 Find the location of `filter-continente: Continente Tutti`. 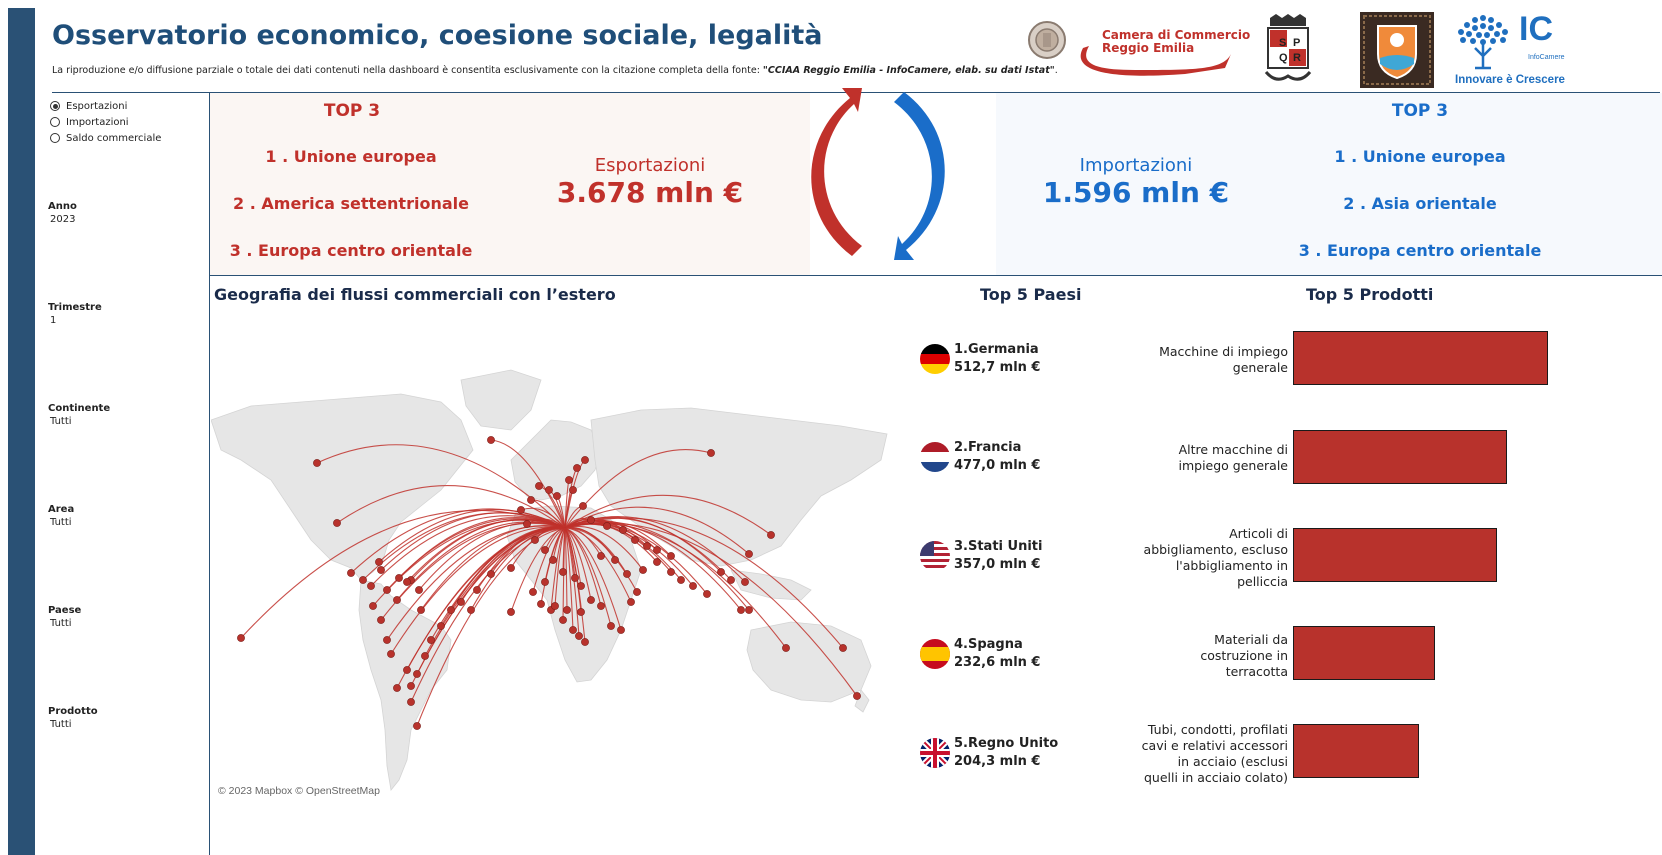

filter-continente: Continente Tutti is located at coordinates (79, 415).